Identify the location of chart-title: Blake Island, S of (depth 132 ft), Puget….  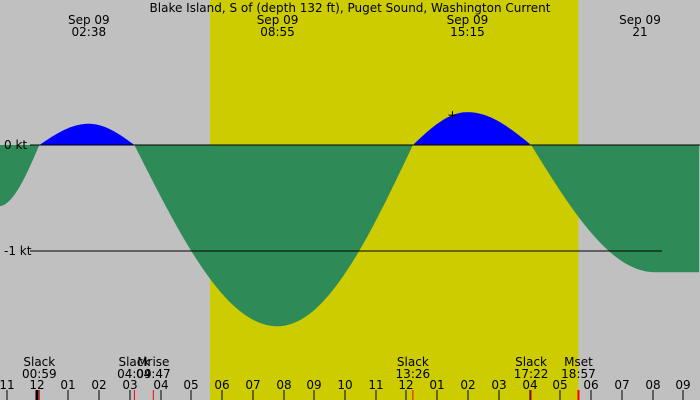
(350, 8).